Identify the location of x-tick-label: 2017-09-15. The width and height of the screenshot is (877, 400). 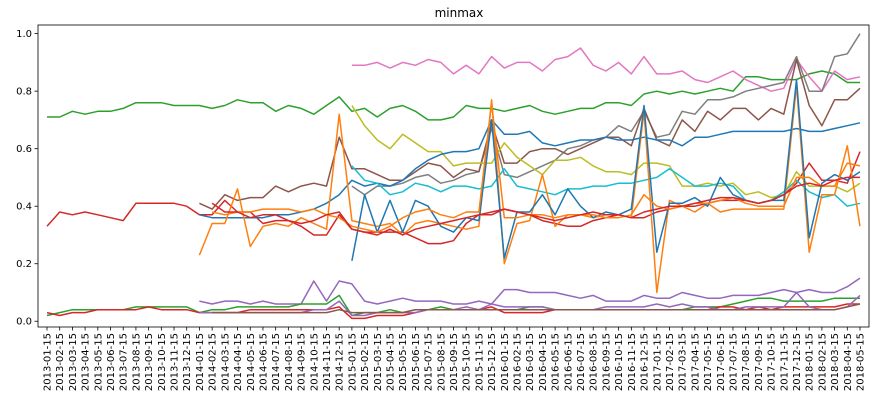
(759, 362).